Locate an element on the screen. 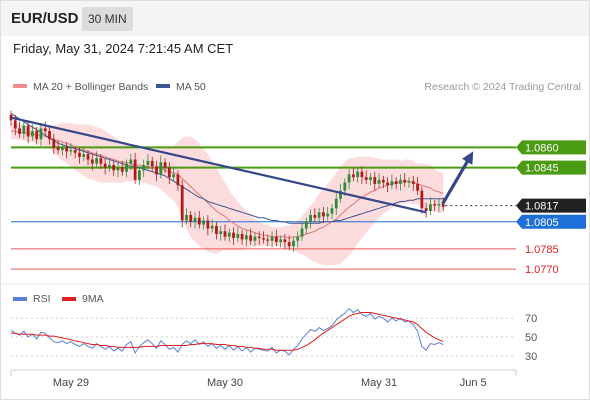  level-value: 1.0785 is located at coordinates (542, 250).